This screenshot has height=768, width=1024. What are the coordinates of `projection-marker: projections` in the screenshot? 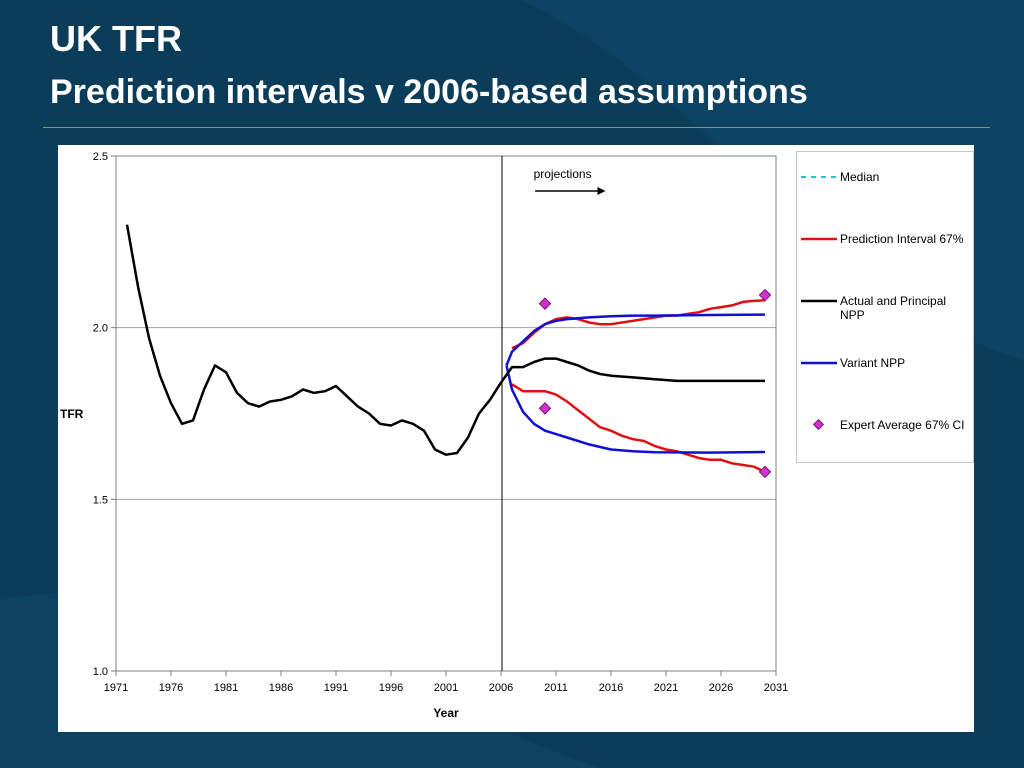 It's located at (553, 413).